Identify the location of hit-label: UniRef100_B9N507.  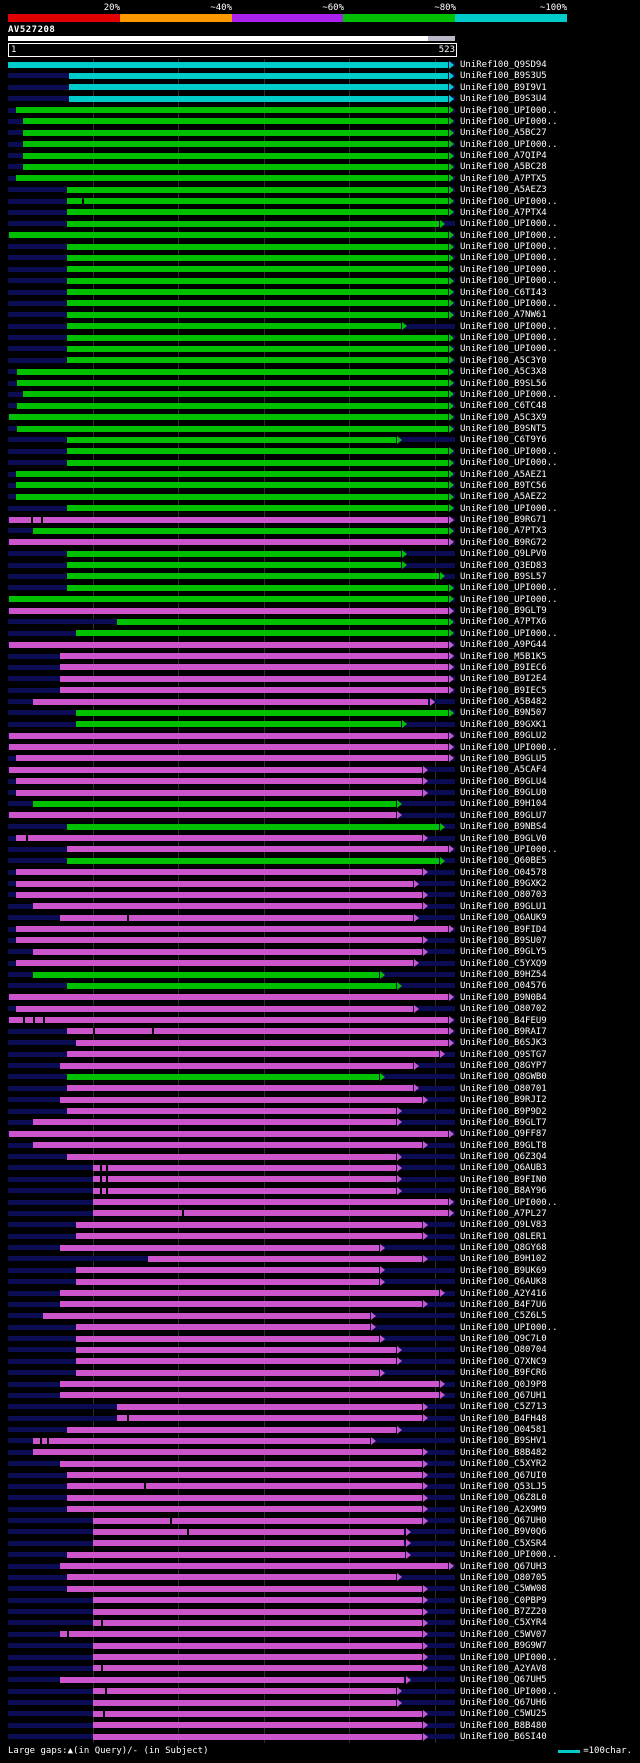
(503, 713).